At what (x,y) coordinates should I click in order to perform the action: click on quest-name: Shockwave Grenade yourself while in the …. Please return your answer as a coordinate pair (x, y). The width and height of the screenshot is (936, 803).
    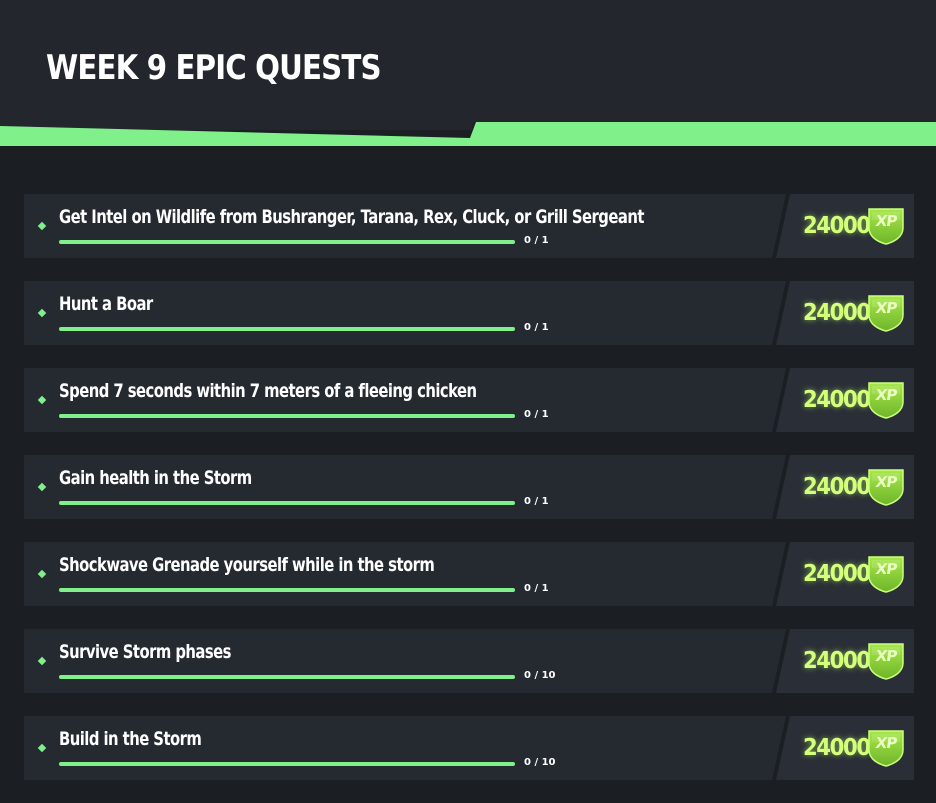
    Looking at the image, I should click on (247, 565).